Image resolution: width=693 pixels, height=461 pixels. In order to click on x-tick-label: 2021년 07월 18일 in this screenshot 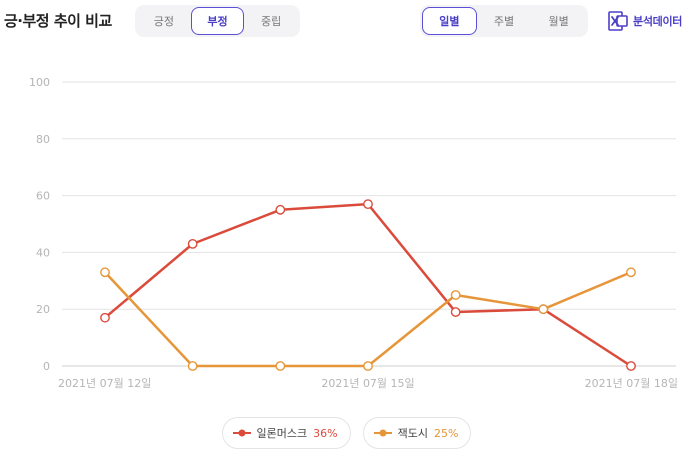, I will do `click(631, 383)`.